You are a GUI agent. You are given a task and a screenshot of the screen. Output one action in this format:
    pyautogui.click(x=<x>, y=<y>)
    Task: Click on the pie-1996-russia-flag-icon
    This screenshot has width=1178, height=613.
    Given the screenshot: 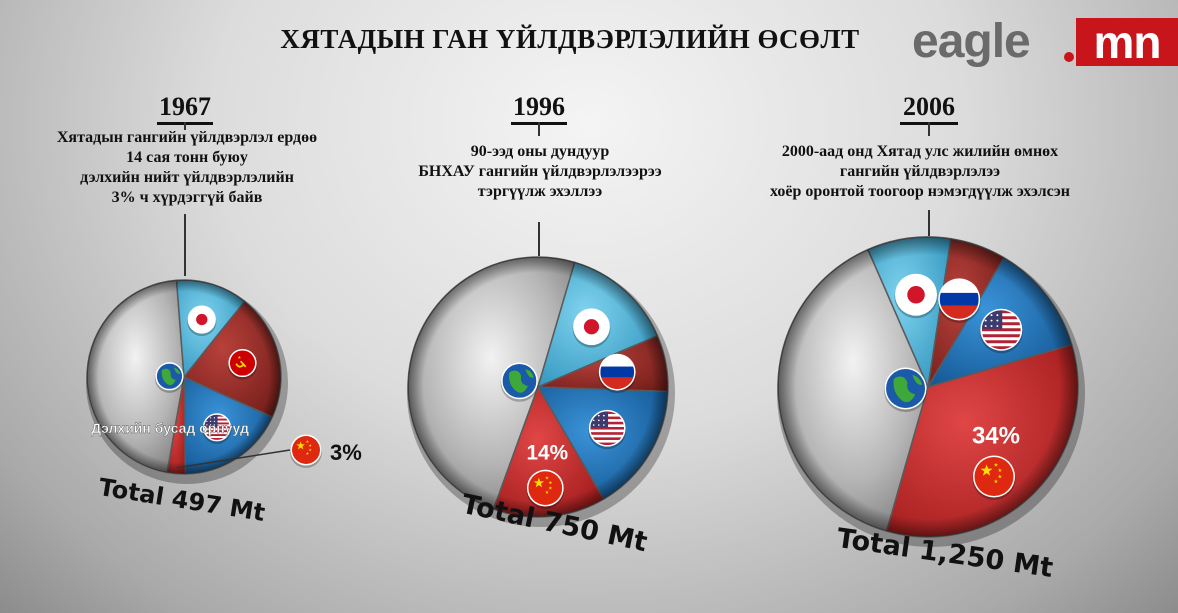 What is the action you would take?
    pyautogui.click(x=617, y=373)
    